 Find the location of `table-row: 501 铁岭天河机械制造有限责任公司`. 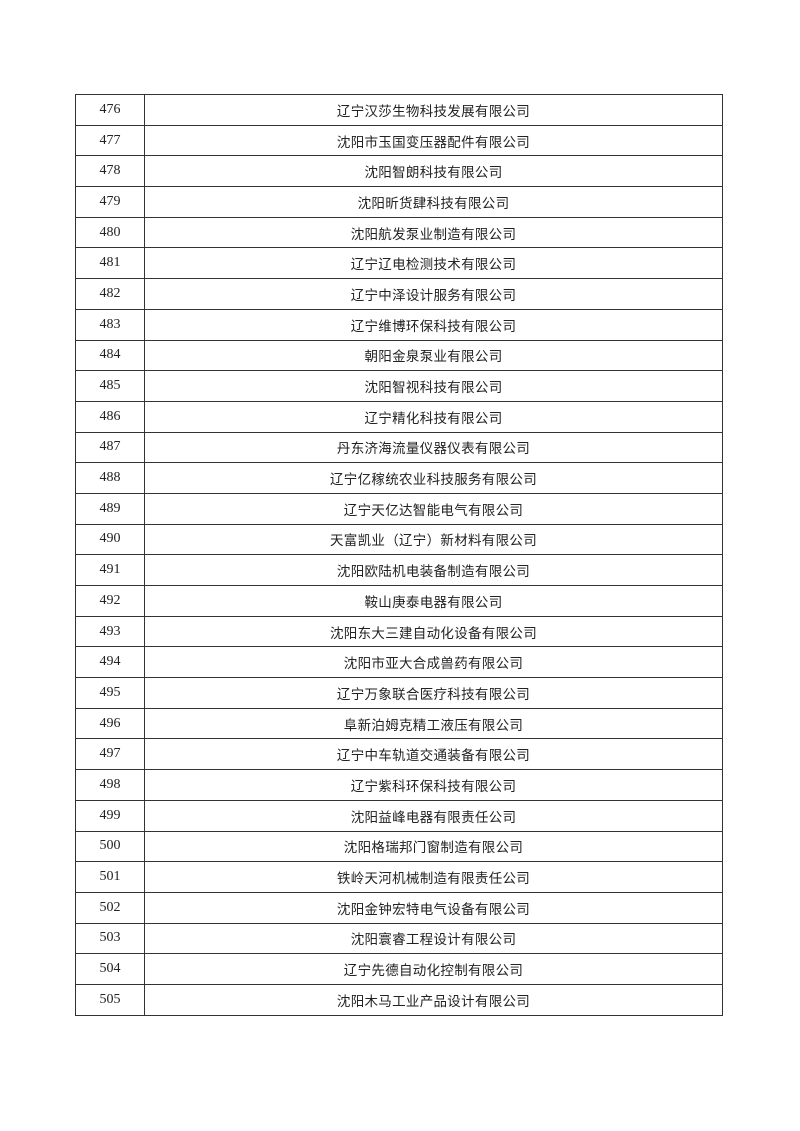

table-row: 501 铁岭天河机械制造有限责任公司 is located at coordinates (399, 877).